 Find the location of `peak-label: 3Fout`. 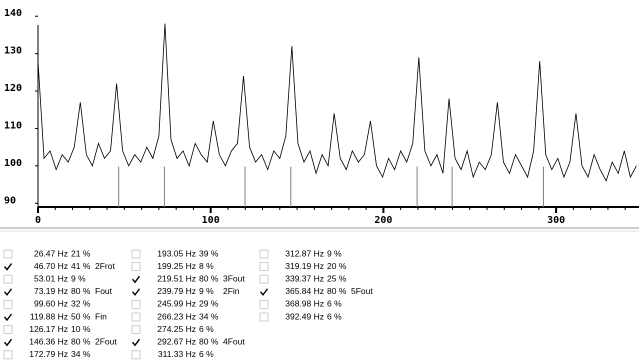

peak-label: 3Fout is located at coordinates (234, 278).